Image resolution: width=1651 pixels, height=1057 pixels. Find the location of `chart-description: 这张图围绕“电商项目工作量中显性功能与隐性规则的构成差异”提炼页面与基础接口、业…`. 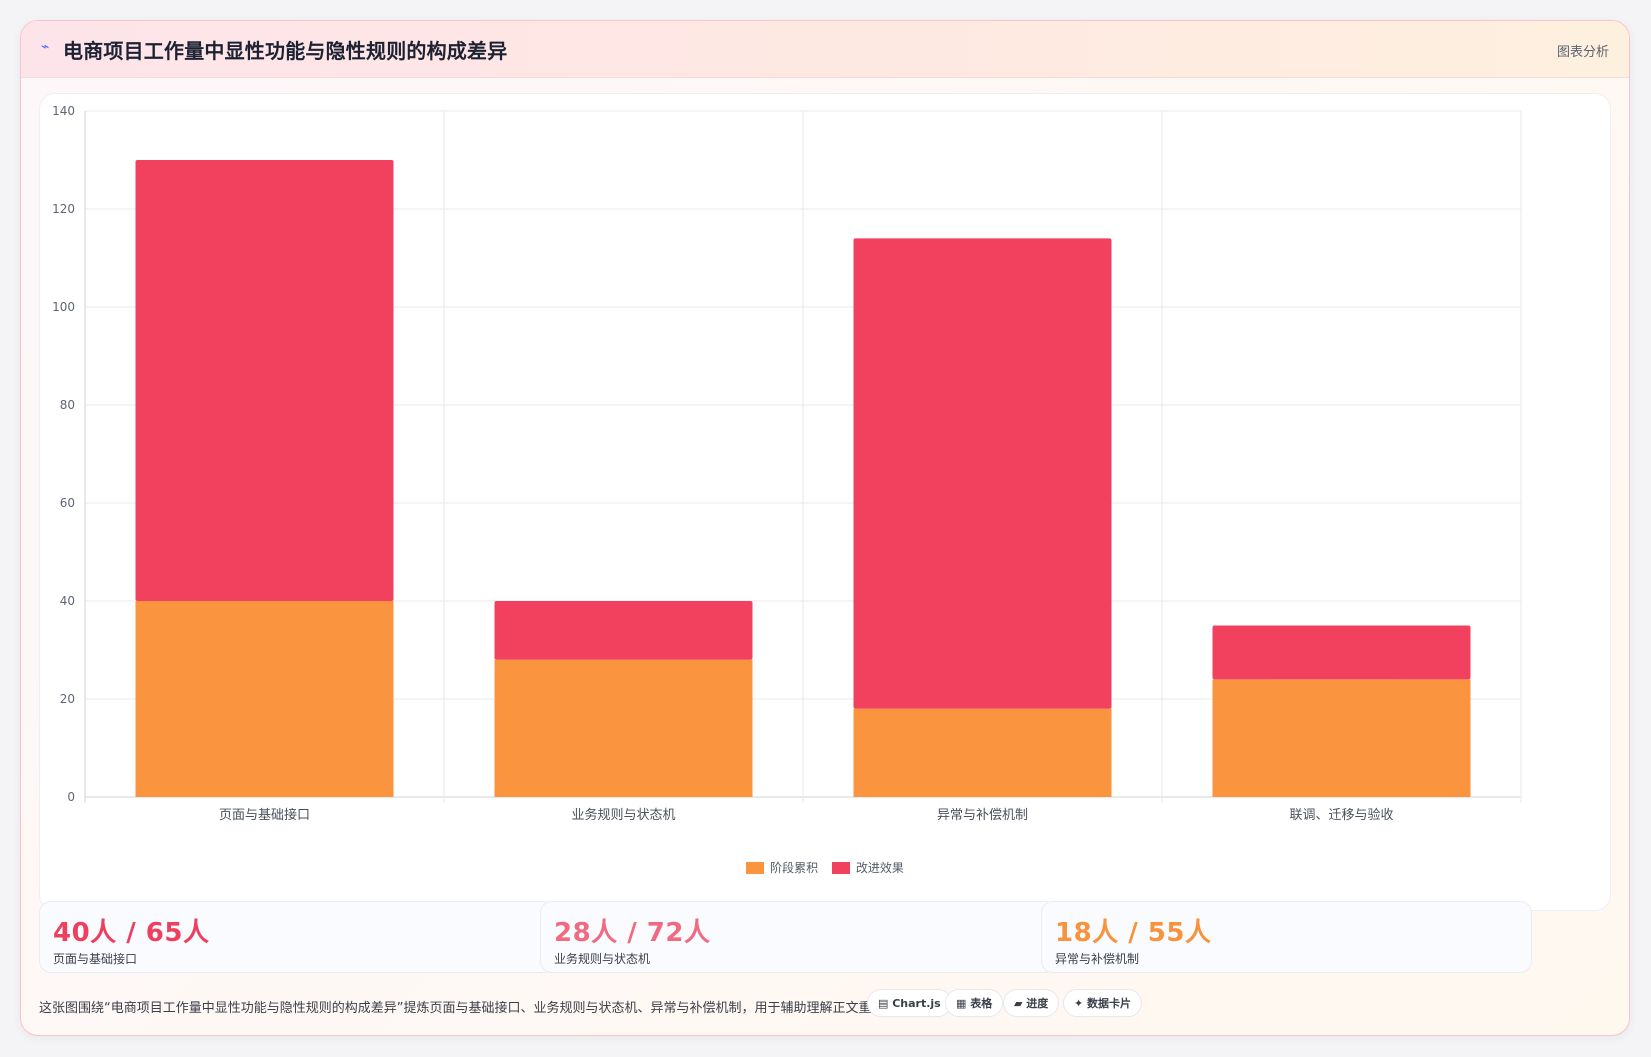

chart-description: 这张图围绕“电商项目工作量中显性功能与隐性规则的构成差异”提炼页面与基础接口、业… is located at coordinates (468, 1008).